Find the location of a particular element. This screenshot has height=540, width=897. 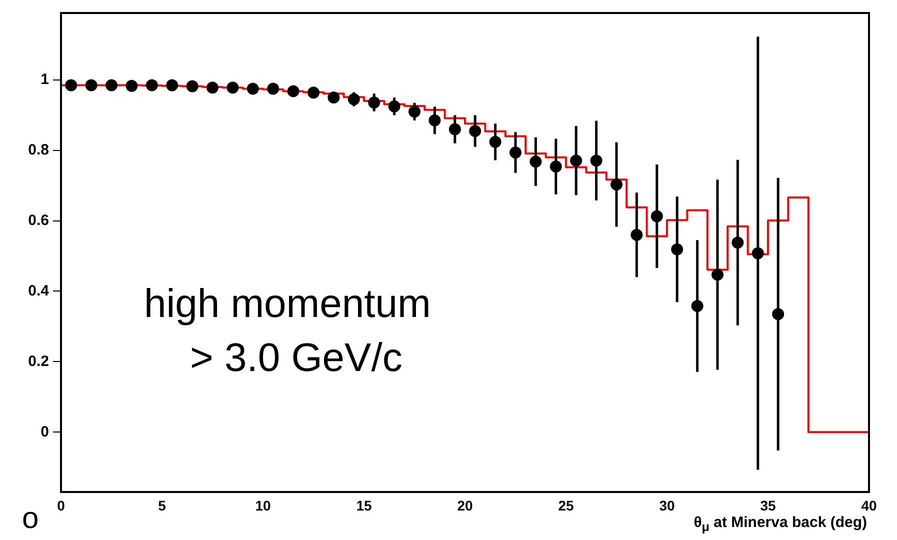

text: o is located at coordinates (30, 519).